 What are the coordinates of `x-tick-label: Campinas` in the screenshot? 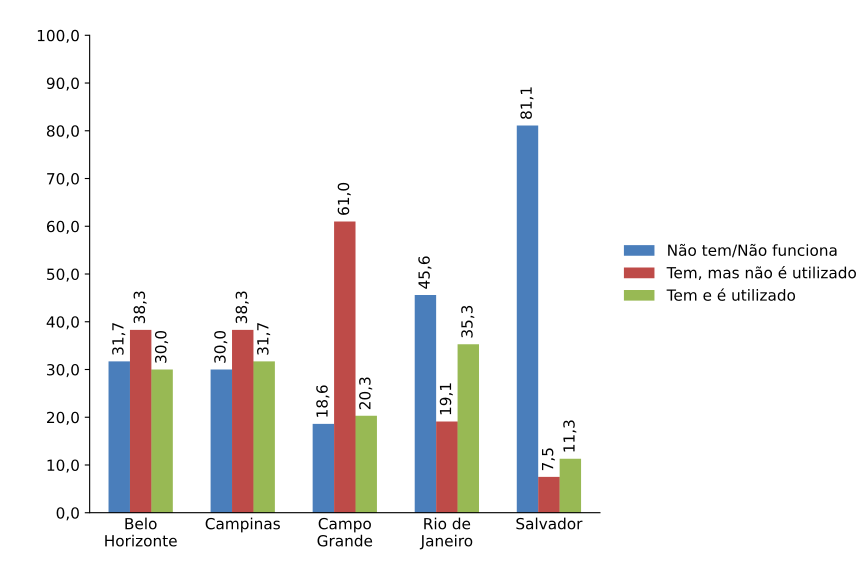 It's located at (243, 525).